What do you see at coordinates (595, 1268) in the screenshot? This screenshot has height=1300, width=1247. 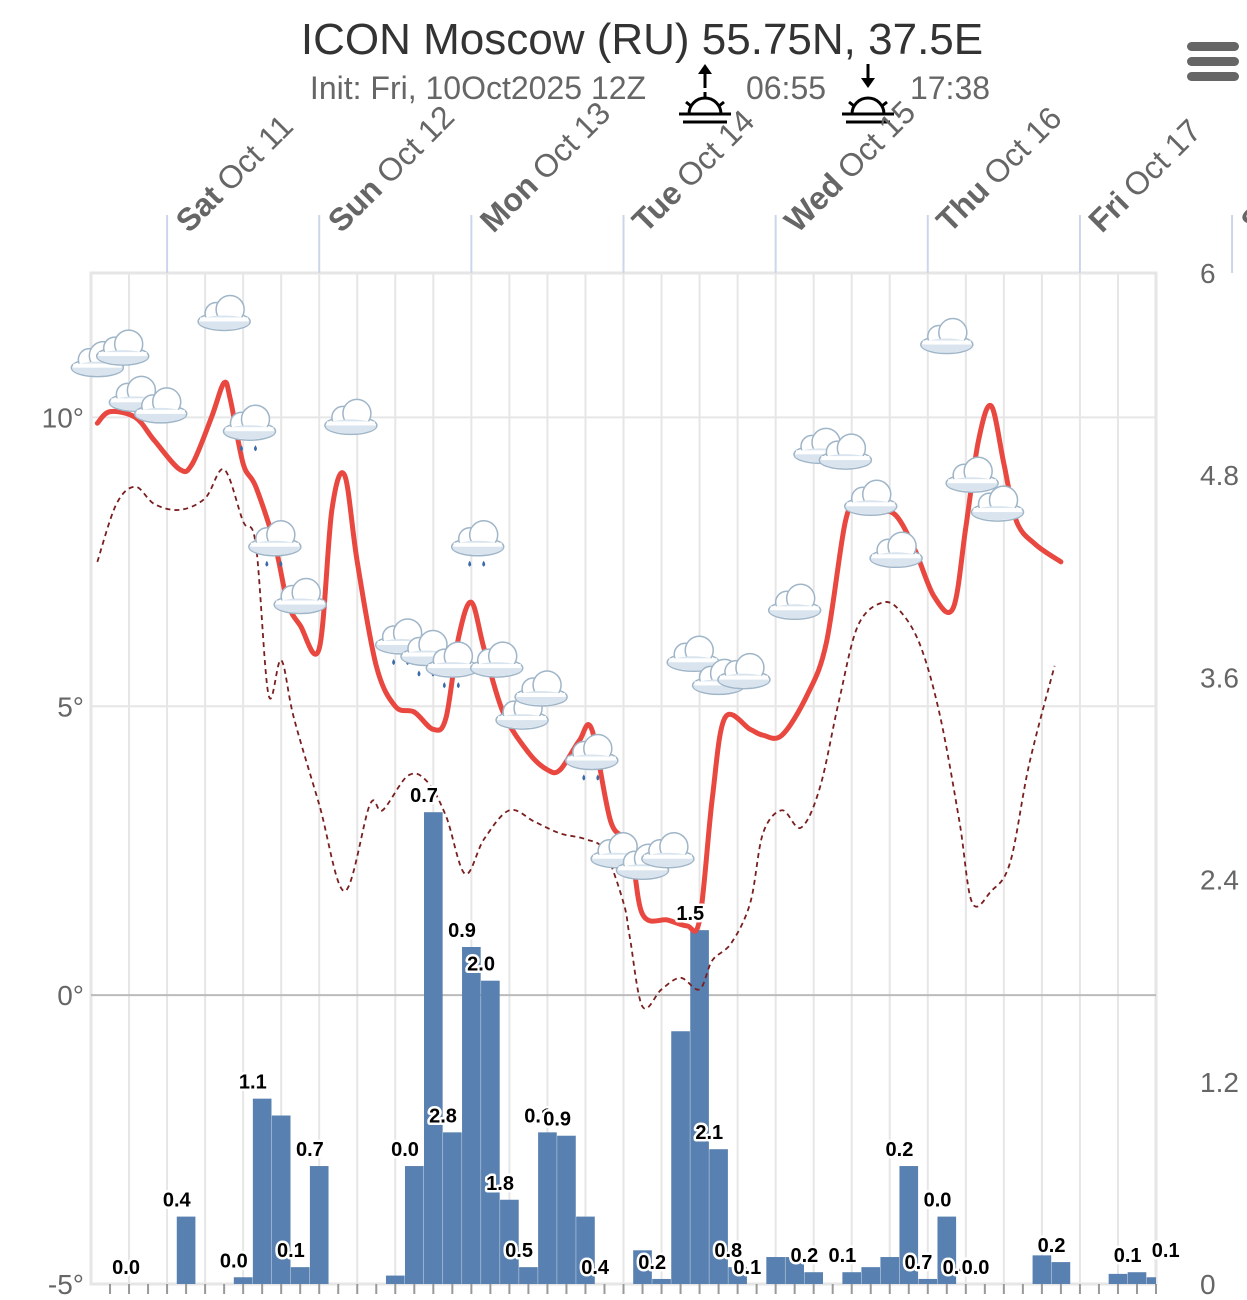 I see `precip-value-label: 0.4` at bounding box center [595, 1268].